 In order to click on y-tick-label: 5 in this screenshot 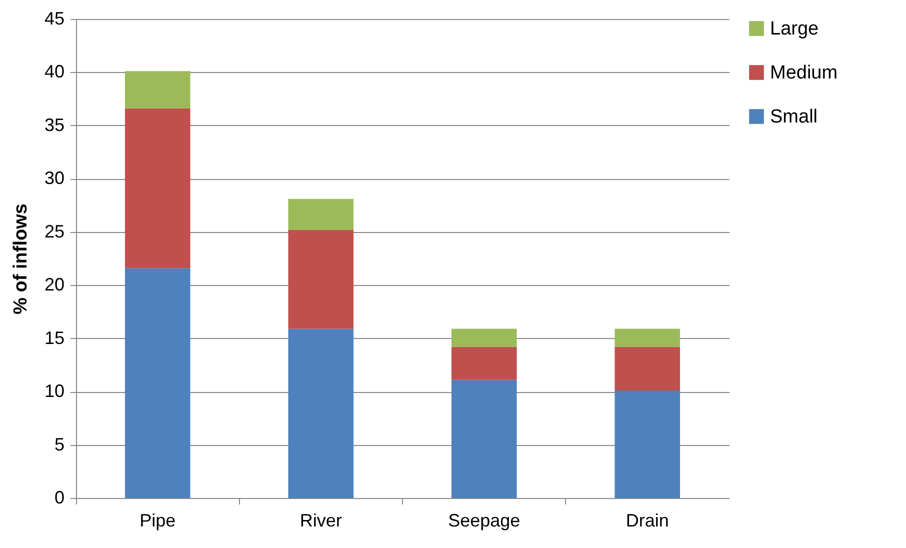, I will do `click(59, 444)`.